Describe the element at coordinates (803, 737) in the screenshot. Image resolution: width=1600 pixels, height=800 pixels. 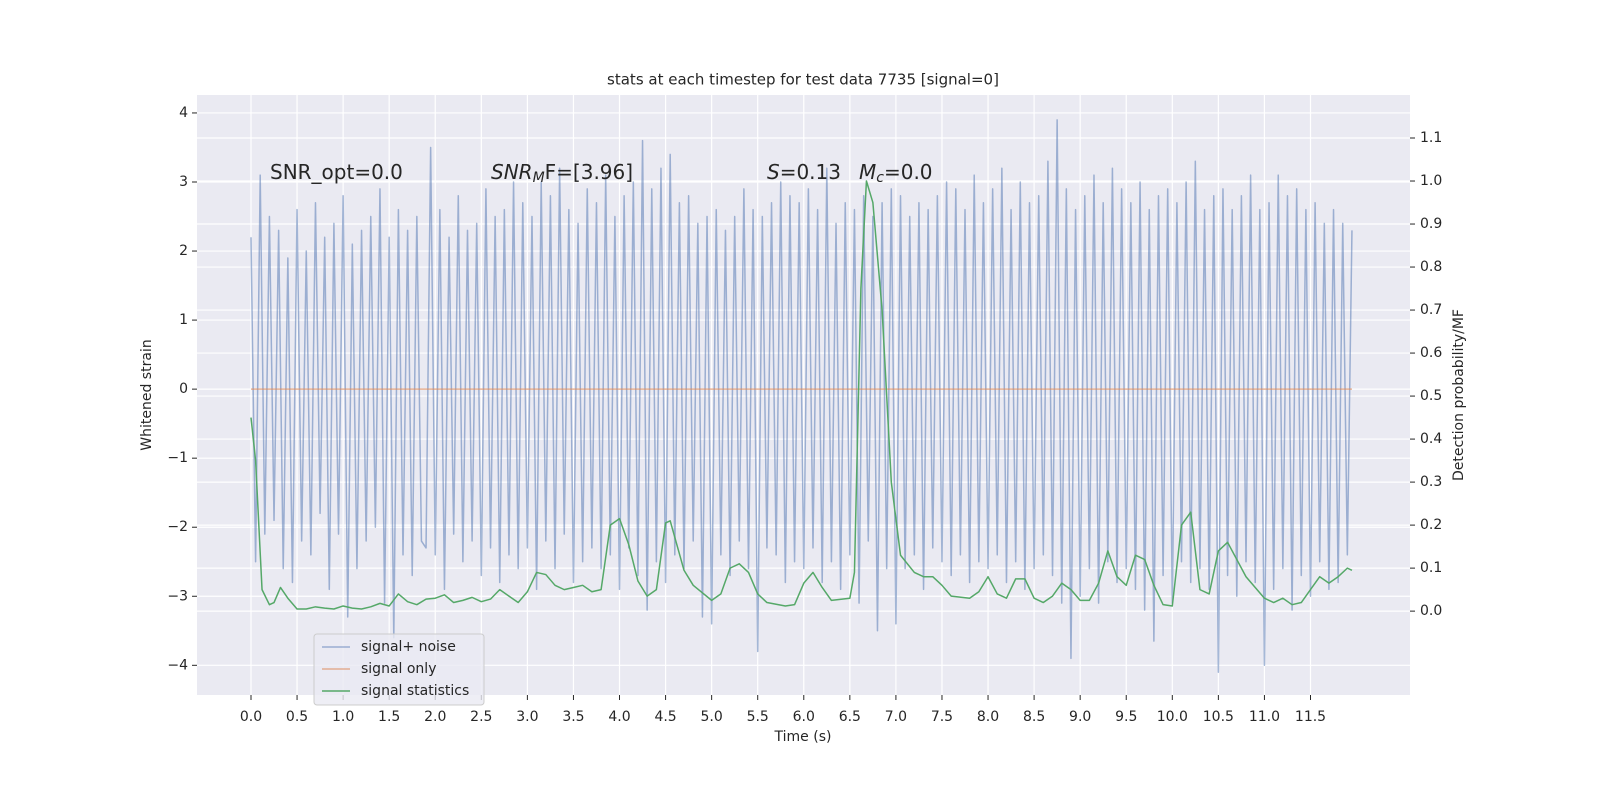
I see `x-axis-label: Time (s)` at that location.